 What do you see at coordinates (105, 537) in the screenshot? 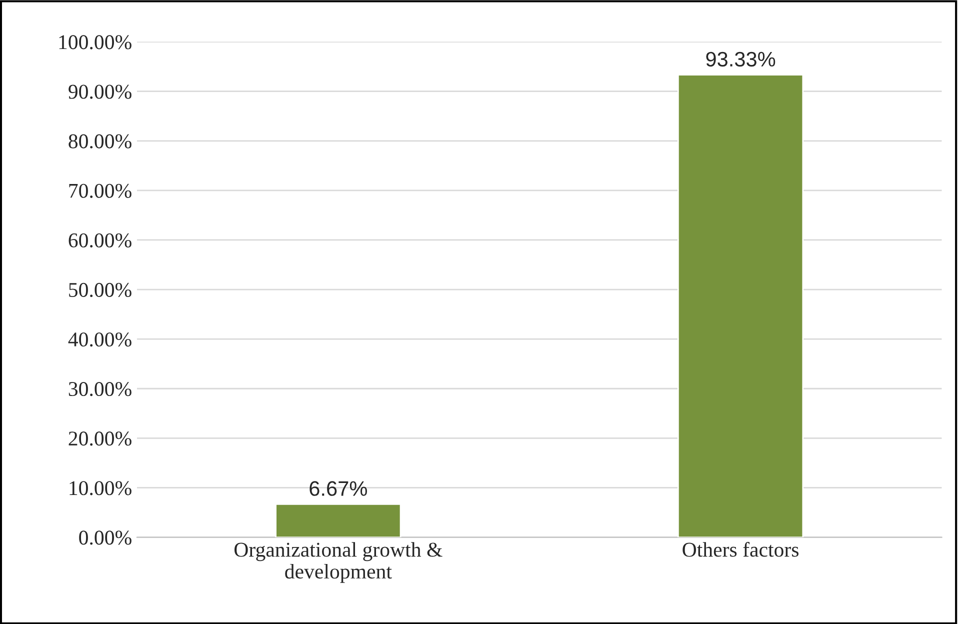
I see `y-tick-label: 0.00%` at bounding box center [105, 537].